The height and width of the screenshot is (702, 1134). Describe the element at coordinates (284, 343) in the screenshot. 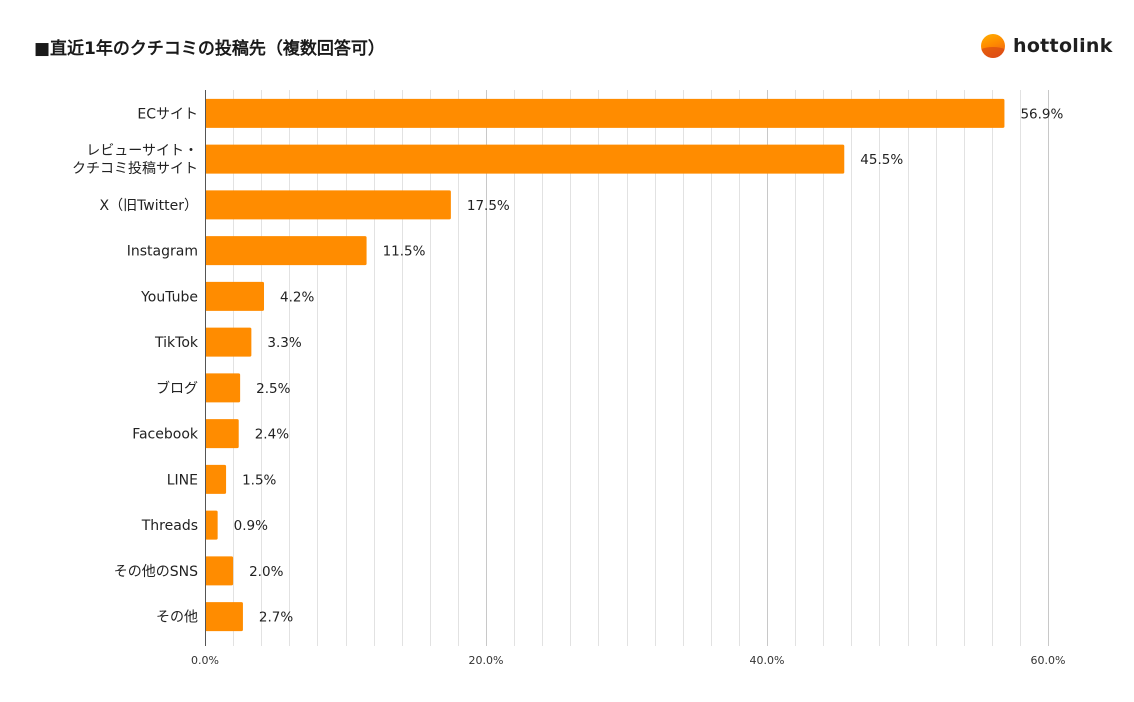

I see `data-label: 3.3%` at that location.